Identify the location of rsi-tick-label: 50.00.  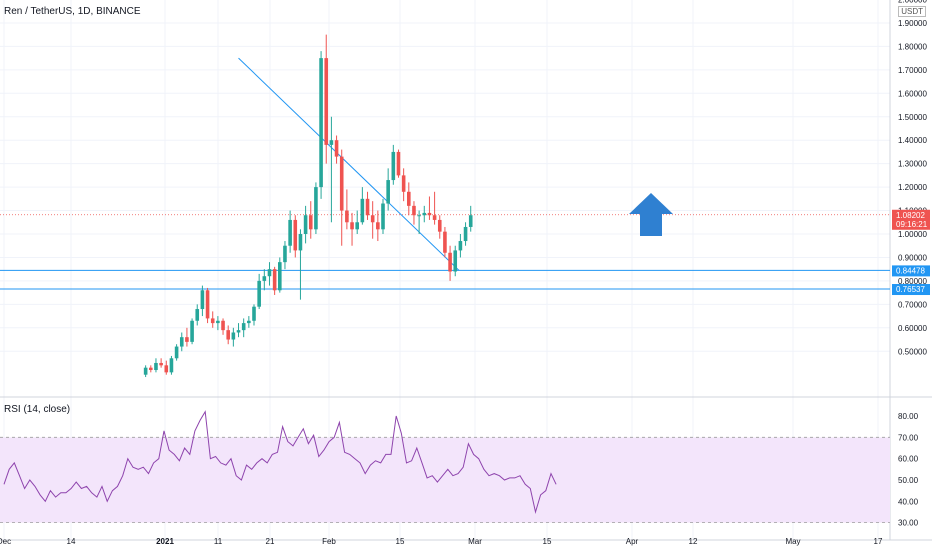
(908, 480).